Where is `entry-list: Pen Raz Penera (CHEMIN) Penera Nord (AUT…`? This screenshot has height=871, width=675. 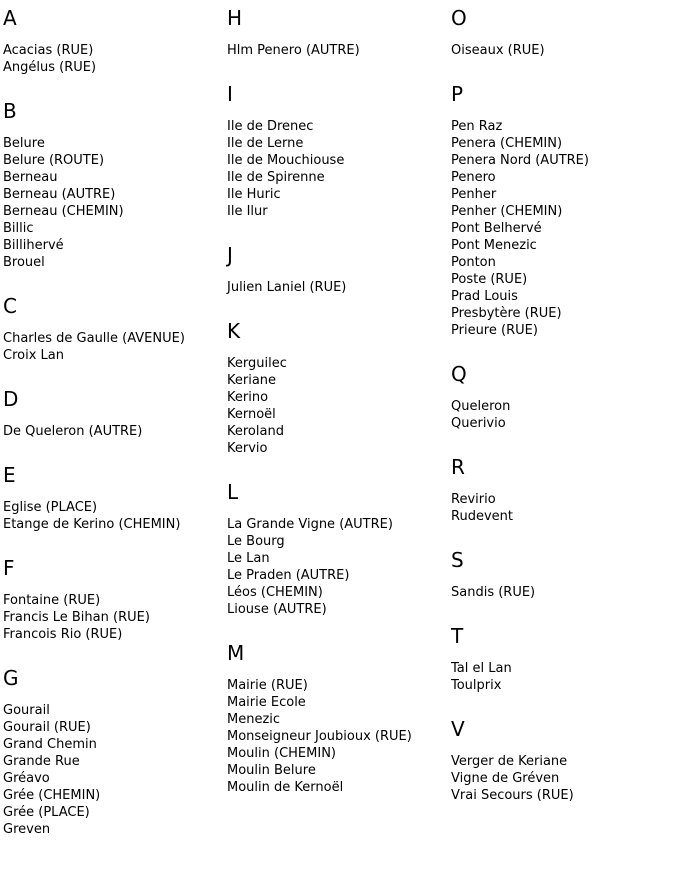
entry-list: Pen Raz Penera (CHEMIN) Penera Nord (AUT… is located at coordinates (563, 228).